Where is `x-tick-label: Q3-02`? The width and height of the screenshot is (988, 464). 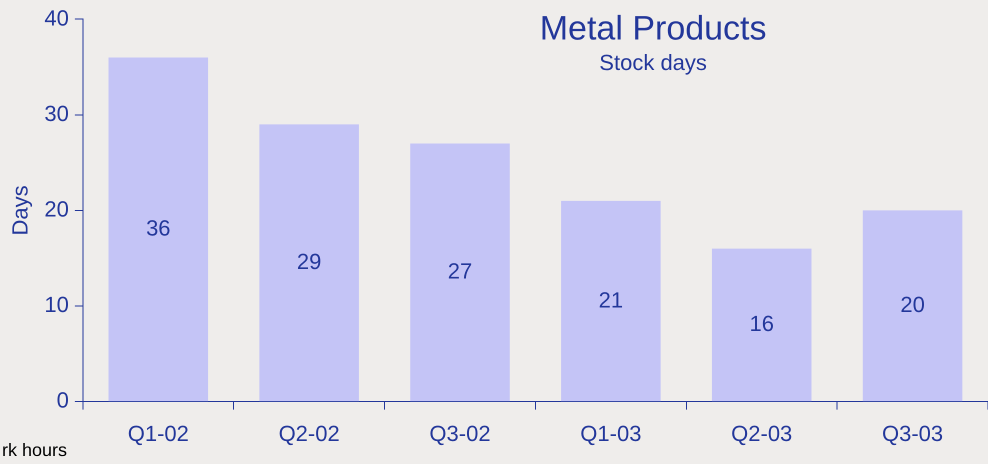
x-tick-label: Q3-02 is located at coordinates (460, 433).